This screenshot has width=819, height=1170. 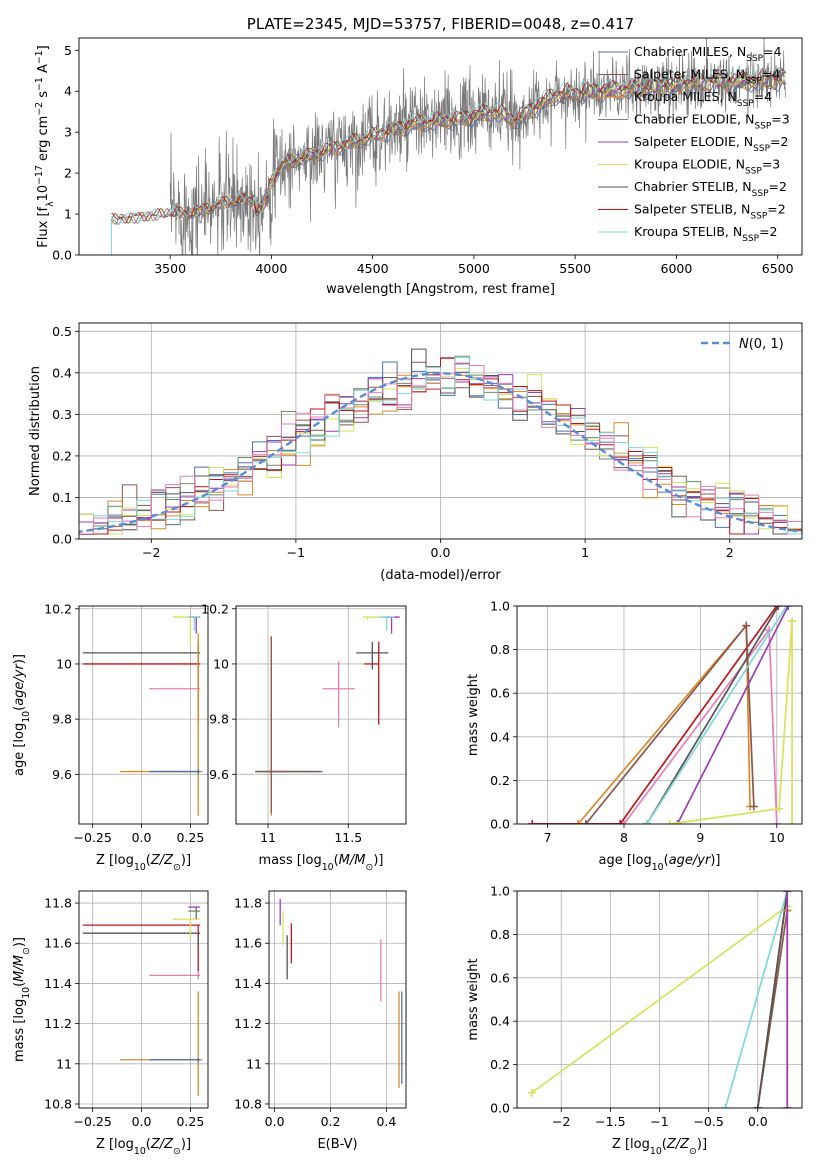 I want to click on y-axis-label: Normed distribution, so click(x=35, y=431).